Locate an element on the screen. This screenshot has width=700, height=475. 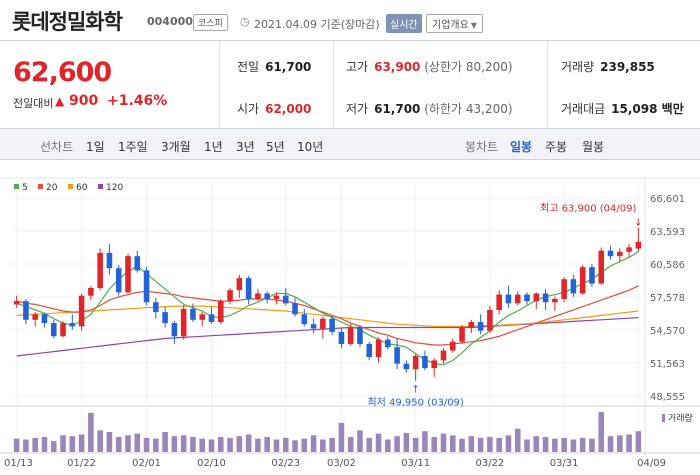
x-tick-label: 02/23 is located at coordinates (285, 463).